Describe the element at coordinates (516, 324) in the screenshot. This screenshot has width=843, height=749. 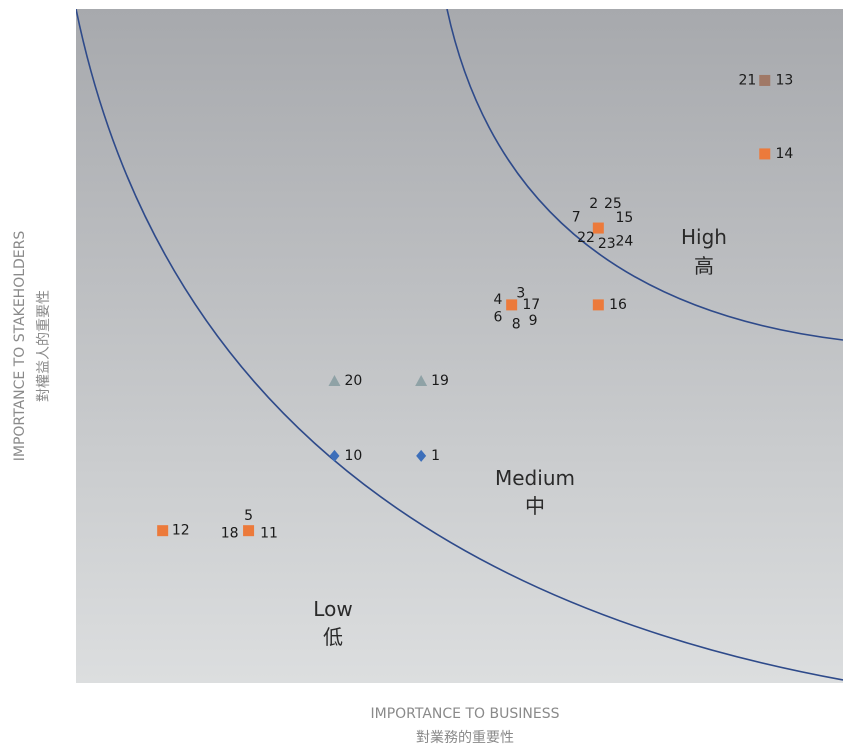
I see `data-point-label: 8` at that location.